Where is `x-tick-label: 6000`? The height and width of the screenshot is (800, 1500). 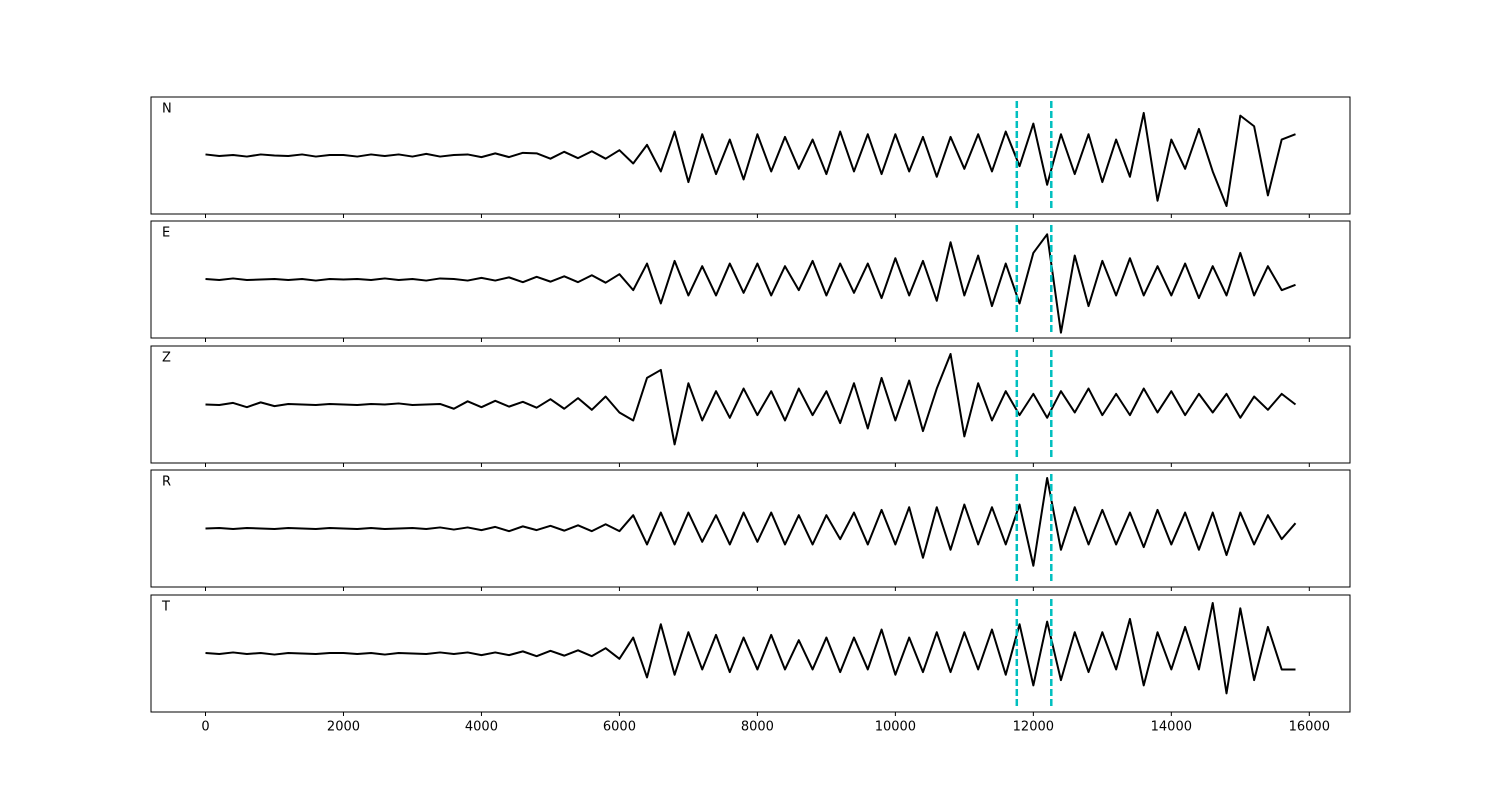 x-tick-label: 6000 is located at coordinates (619, 727).